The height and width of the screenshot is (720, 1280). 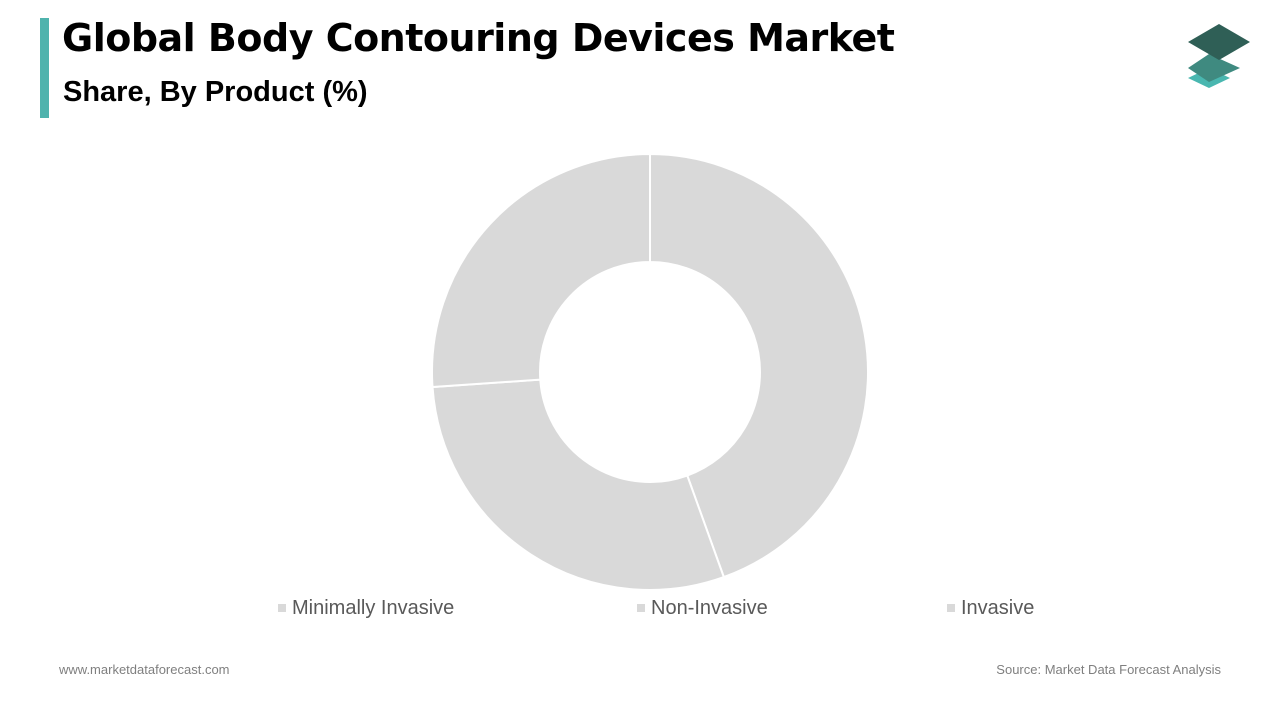 I want to click on legend-label: Non-Invasive, so click(x=709, y=607).